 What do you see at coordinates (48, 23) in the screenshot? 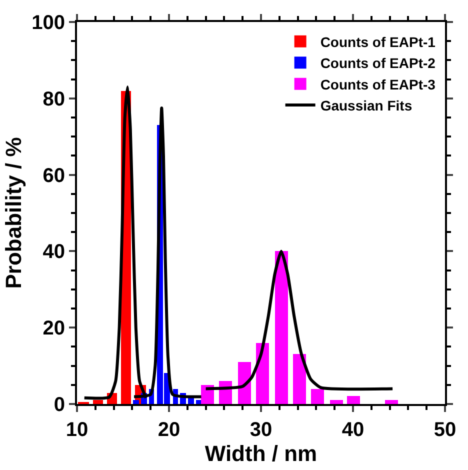
I see `y-tick-label: 100` at bounding box center [48, 23].